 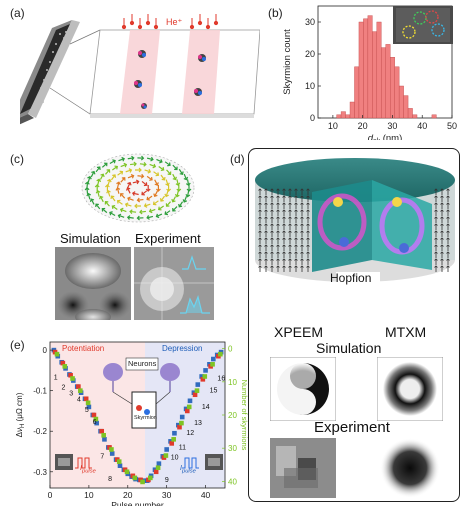 I want to click on y-tick-label: 30, so click(x=310, y=22).